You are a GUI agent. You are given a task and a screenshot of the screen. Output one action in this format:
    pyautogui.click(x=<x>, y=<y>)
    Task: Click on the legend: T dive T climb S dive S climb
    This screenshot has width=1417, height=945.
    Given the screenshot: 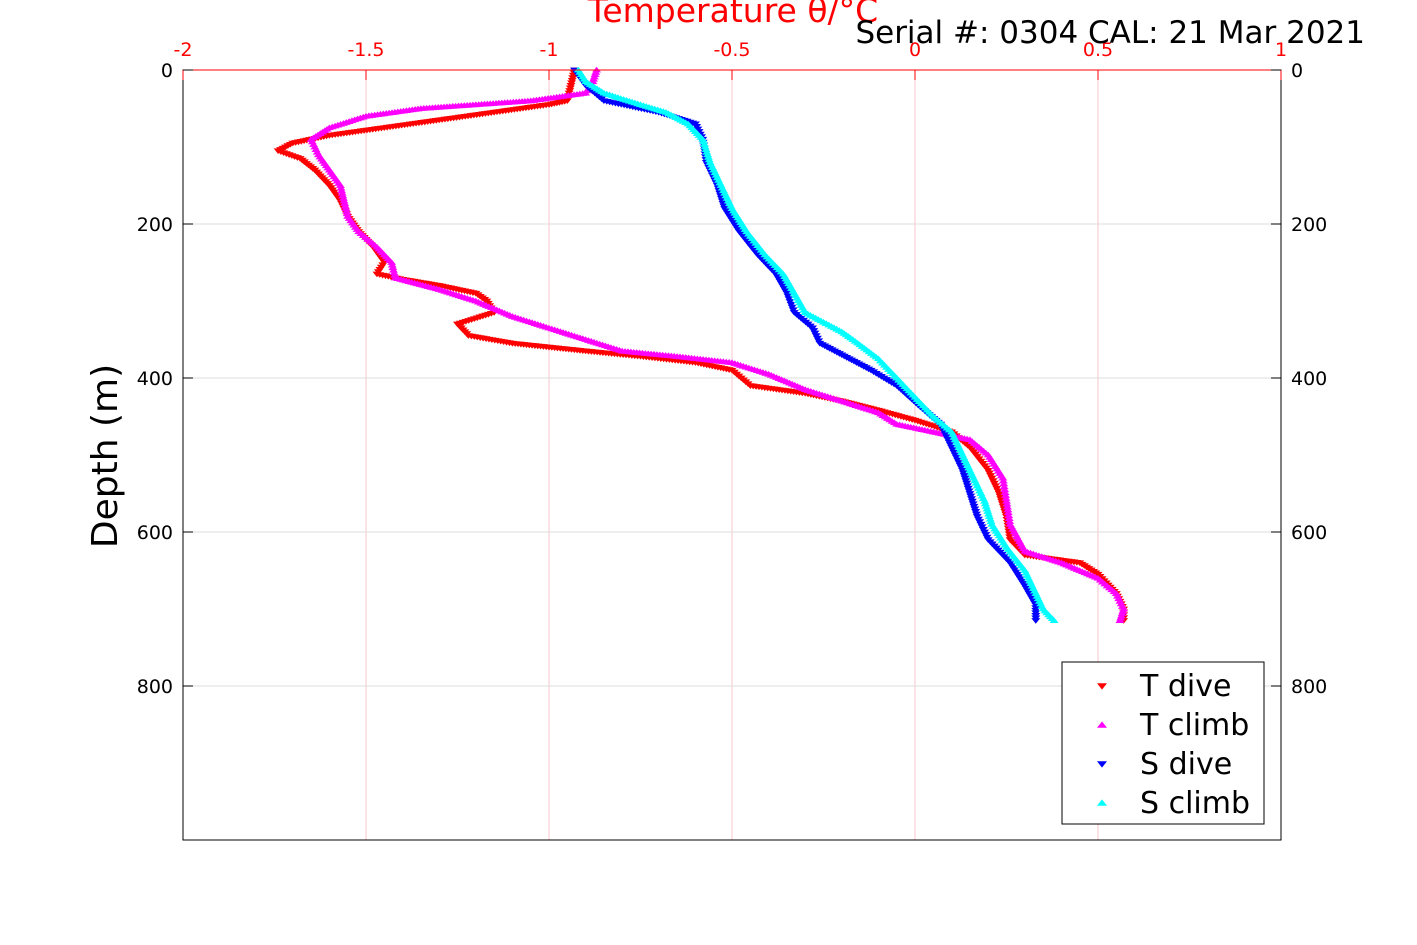 What is the action you would take?
    pyautogui.click(x=1163, y=743)
    